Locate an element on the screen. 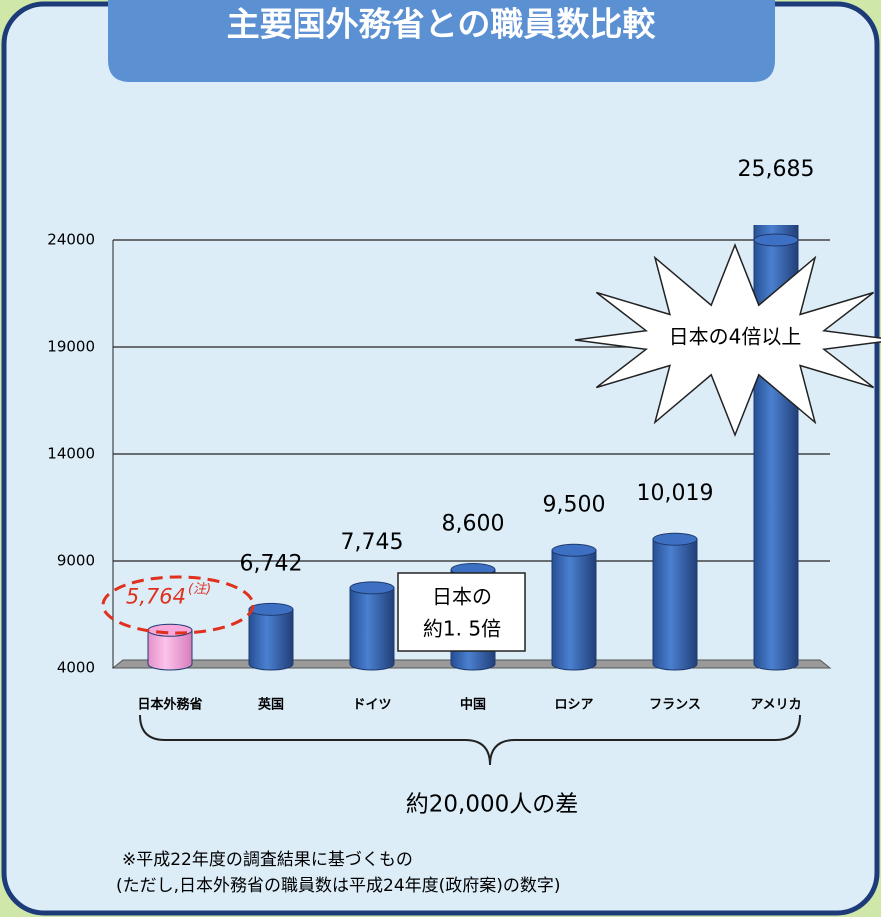 This screenshot has width=881, height=917. x-tick-label: 日本外務省 is located at coordinates (169, 705).